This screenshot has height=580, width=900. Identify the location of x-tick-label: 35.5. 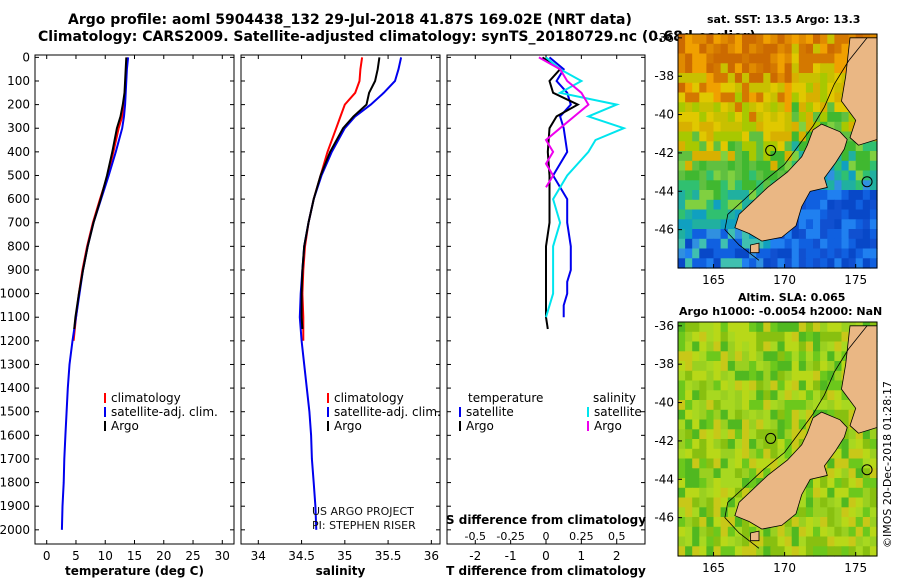
(388, 556).